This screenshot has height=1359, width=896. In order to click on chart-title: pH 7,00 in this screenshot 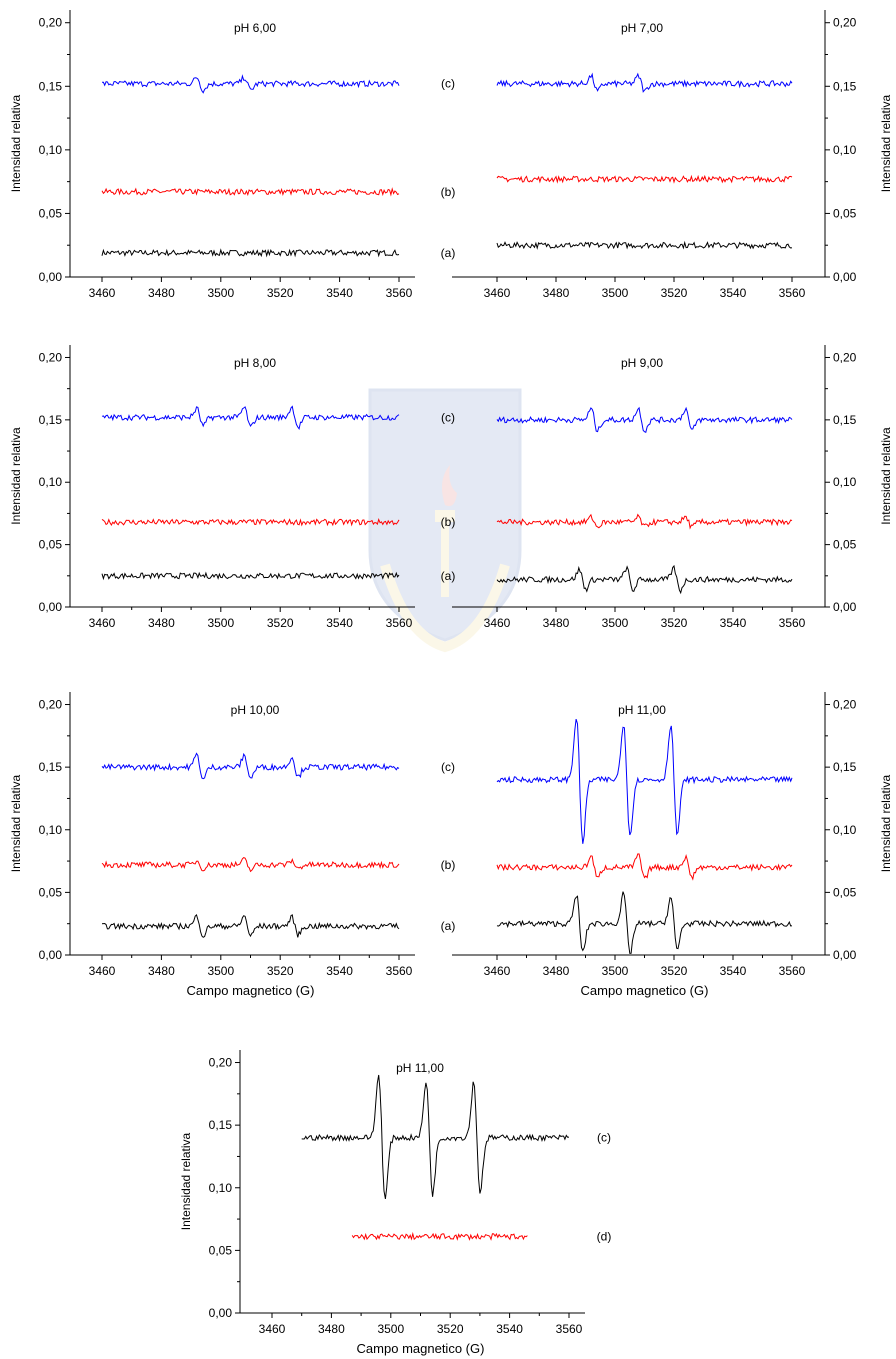, I will do `click(642, 28)`.